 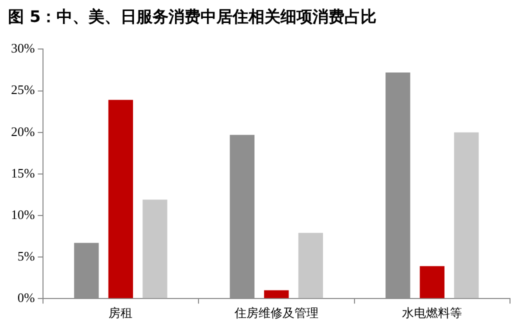 I want to click on x-tick-label: 水电燃料等, so click(x=432, y=313).